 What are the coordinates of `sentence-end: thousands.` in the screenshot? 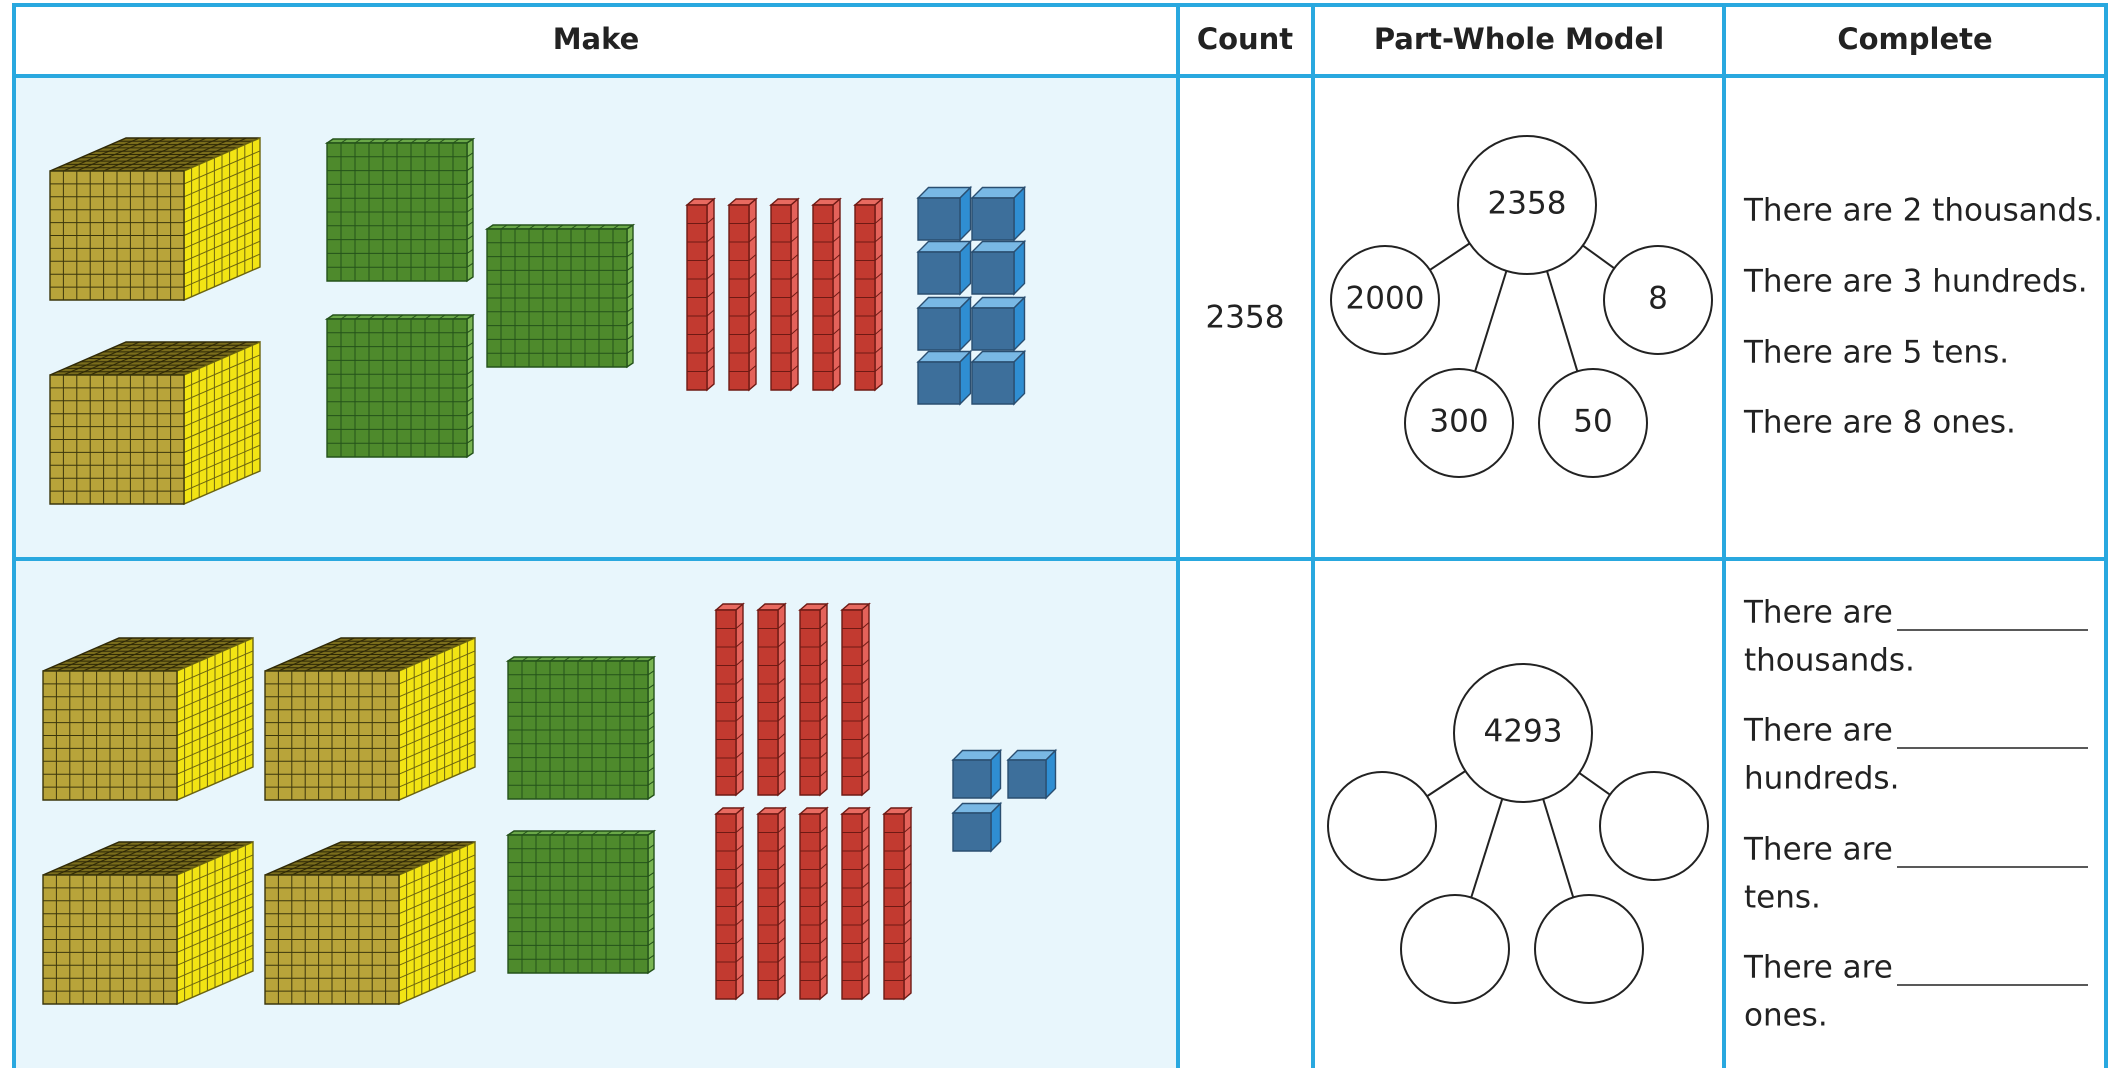 It's located at (1829, 661).